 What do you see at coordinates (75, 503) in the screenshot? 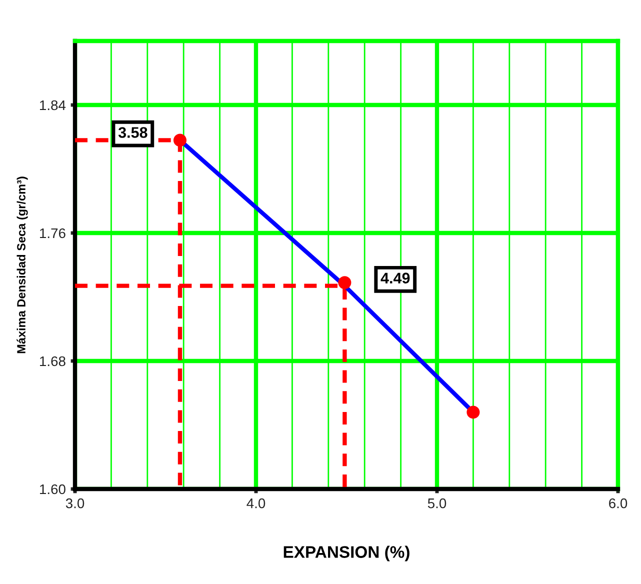
I see `x-tick-label: 3.0` at bounding box center [75, 503].